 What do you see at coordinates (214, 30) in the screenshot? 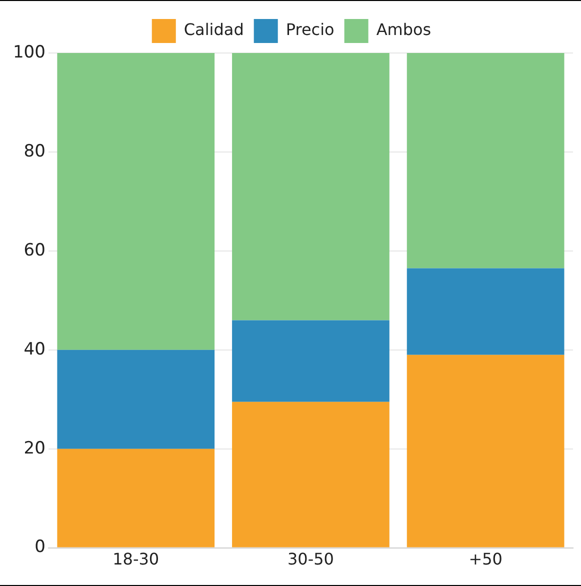
I see `legend-label: Calidad` at bounding box center [214, 30].